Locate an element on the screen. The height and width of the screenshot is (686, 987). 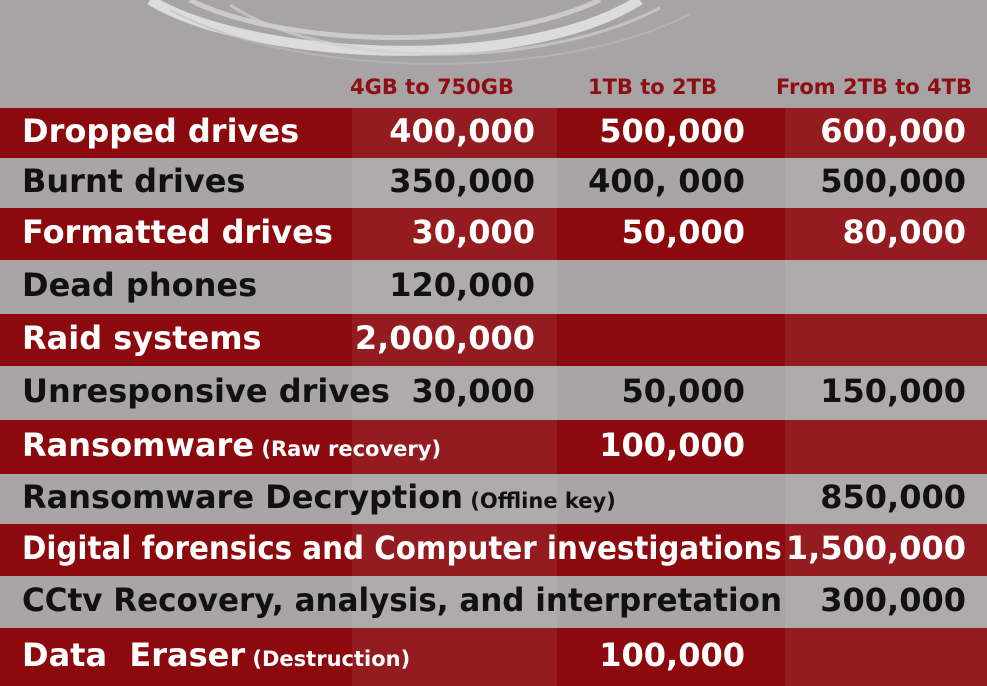
price-2tb-4tb: 300,000 is located at coordinates (893, 600).